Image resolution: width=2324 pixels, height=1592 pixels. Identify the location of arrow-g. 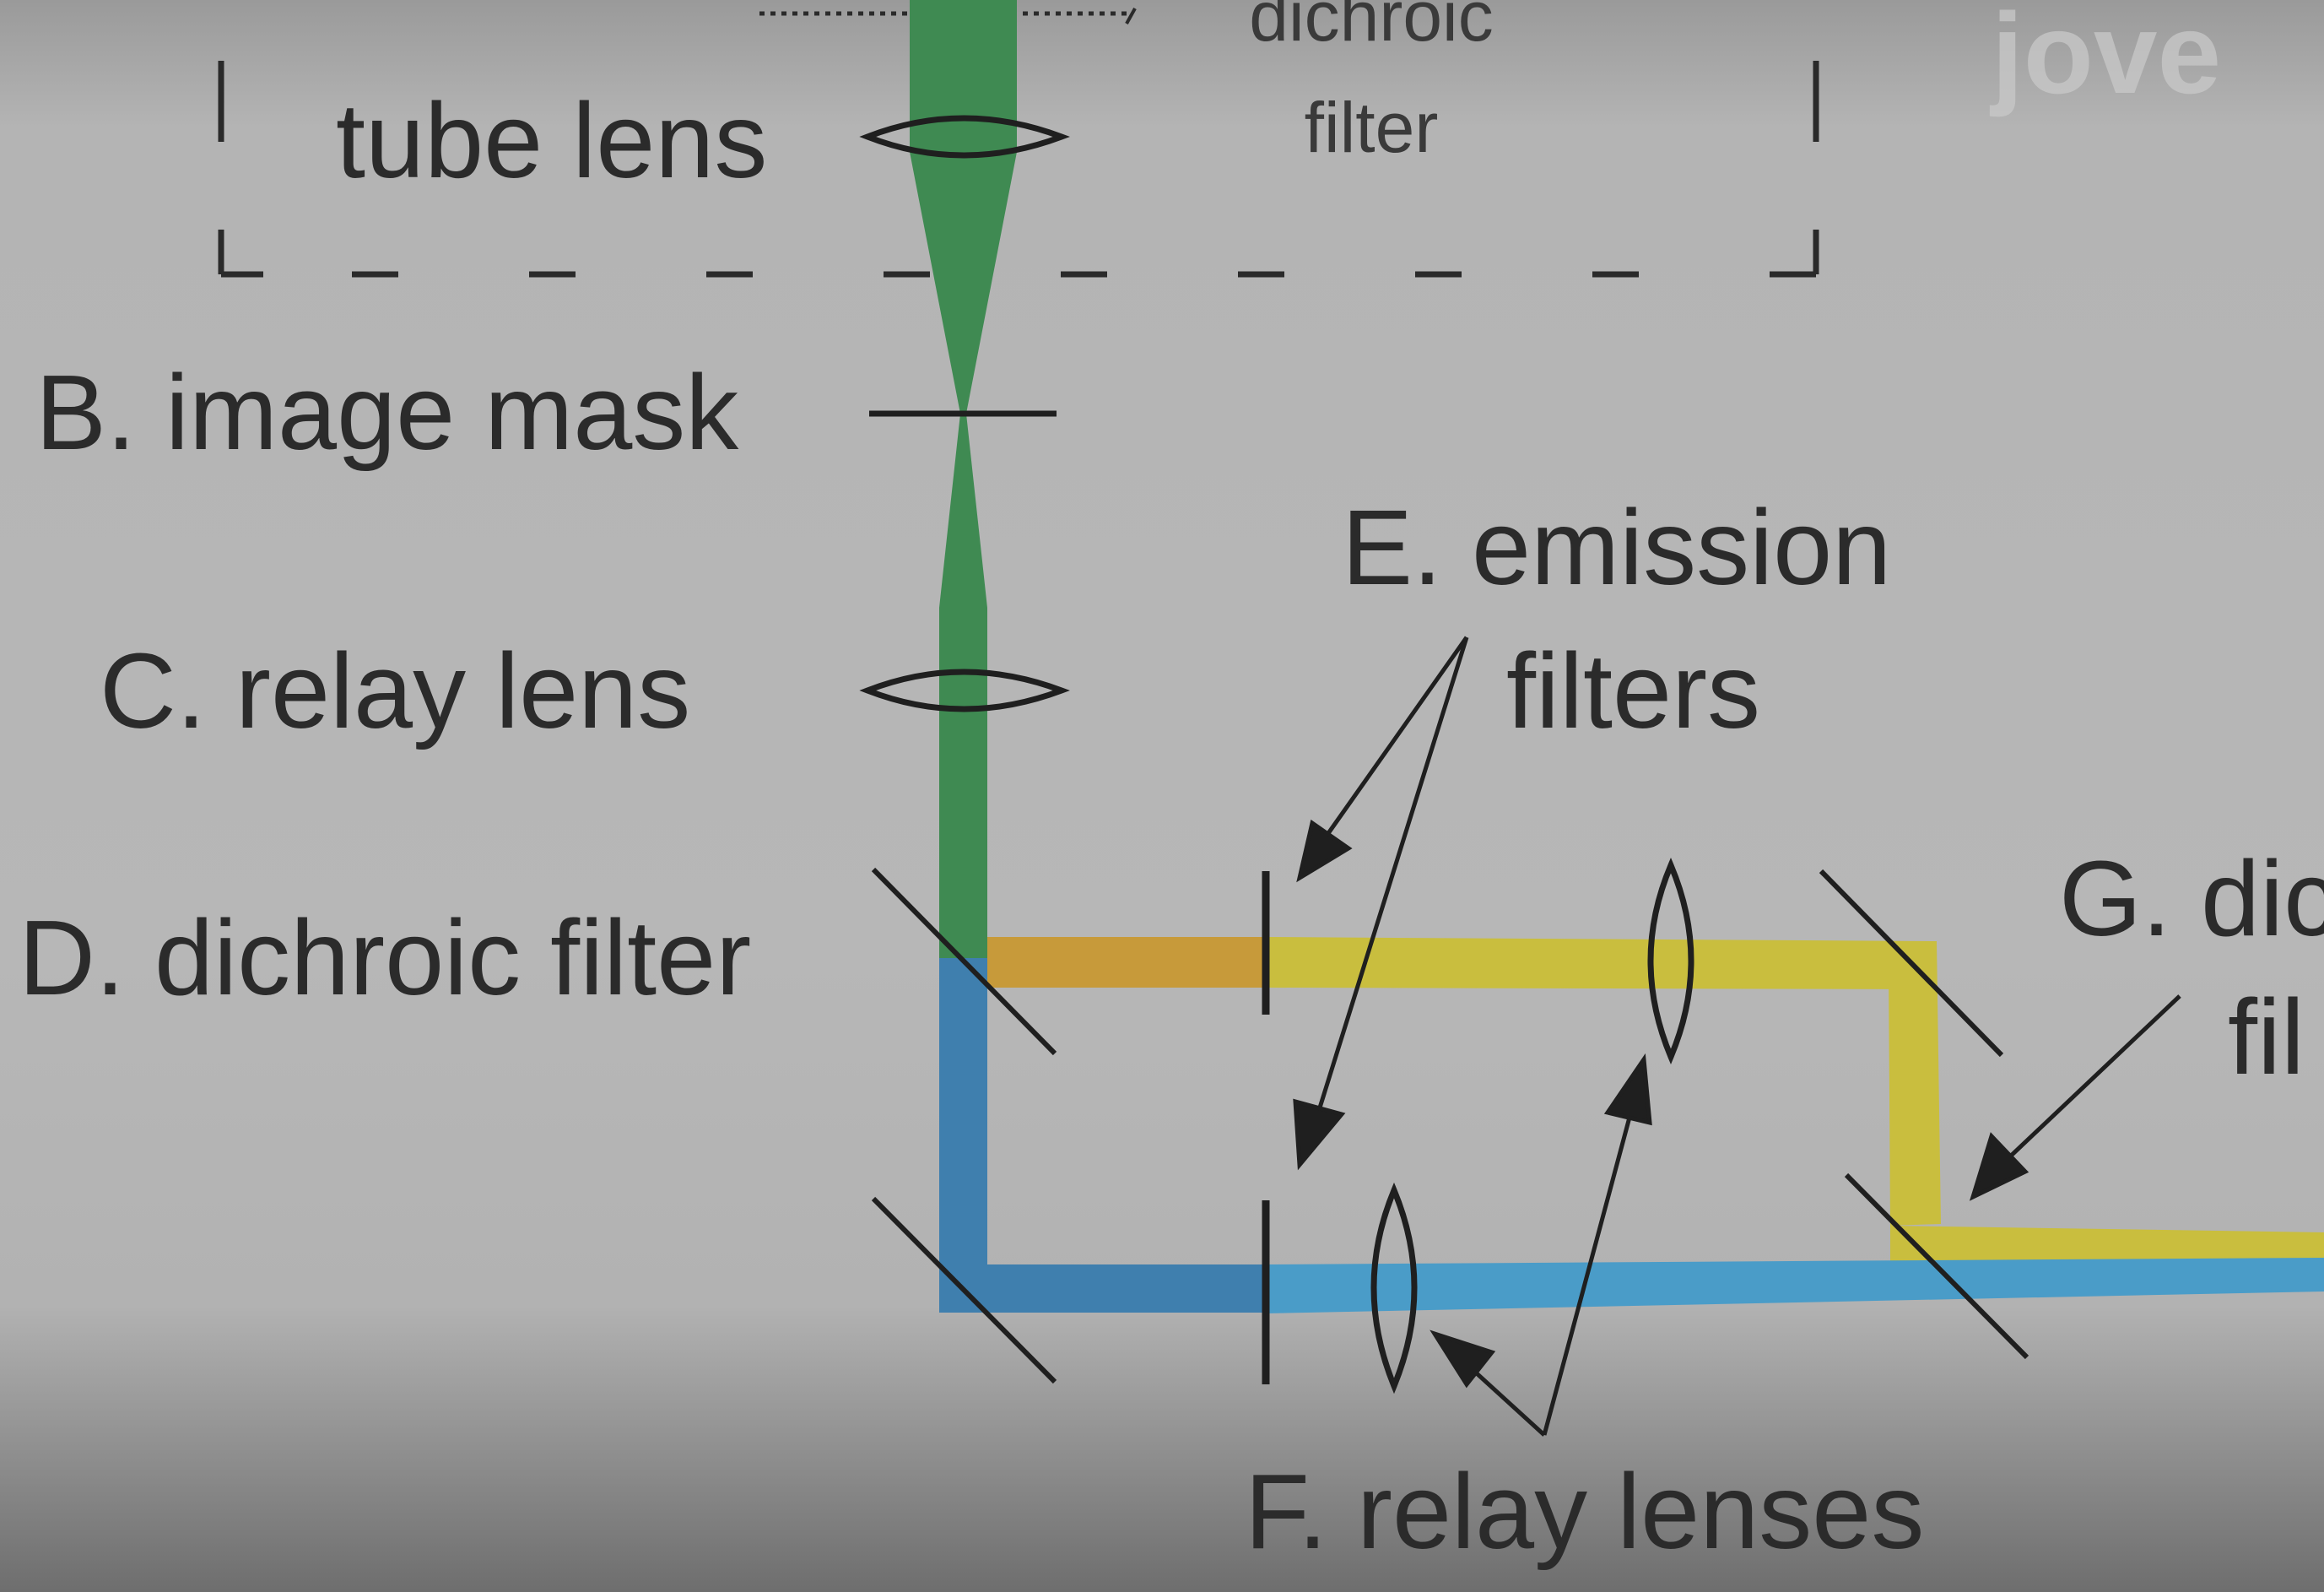
(2094, 1077).